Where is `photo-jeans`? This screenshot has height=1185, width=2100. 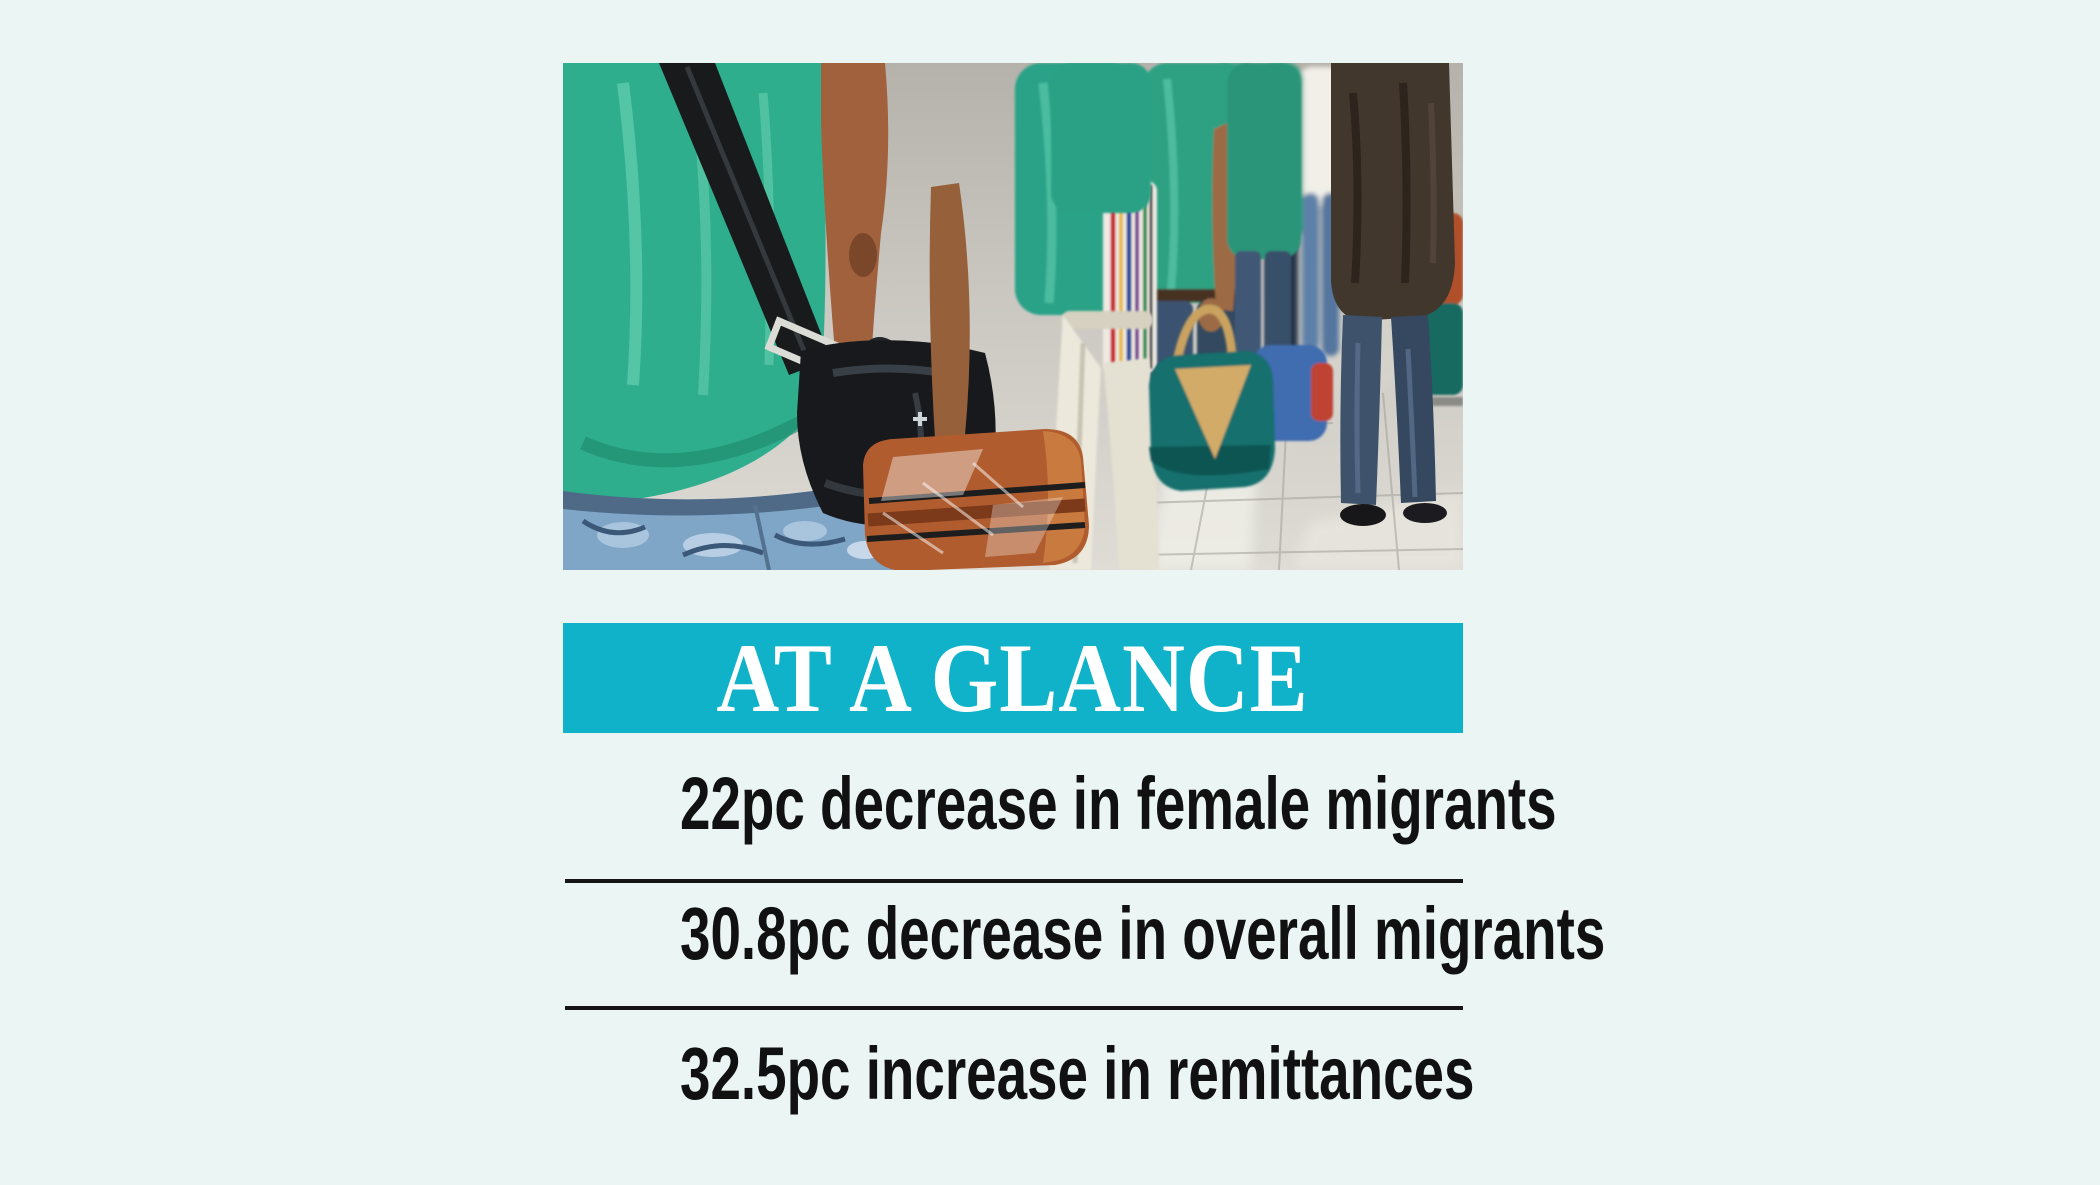 photo-jeans is located at coordinates (729, 523).